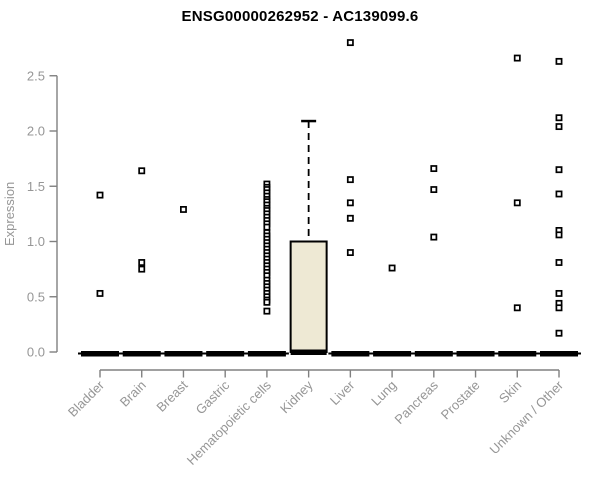 This screenshot has width=600, height=500. I want to click on y-tick-label: 1.0, so click(36, 241).